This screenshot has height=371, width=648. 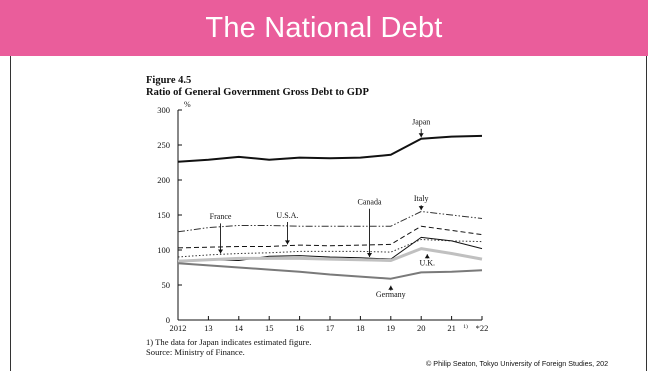 What do you see at coordinates (360, 328) in the screenshot?
I see `x-tick-label: 18` at bounding box center [360, 328].